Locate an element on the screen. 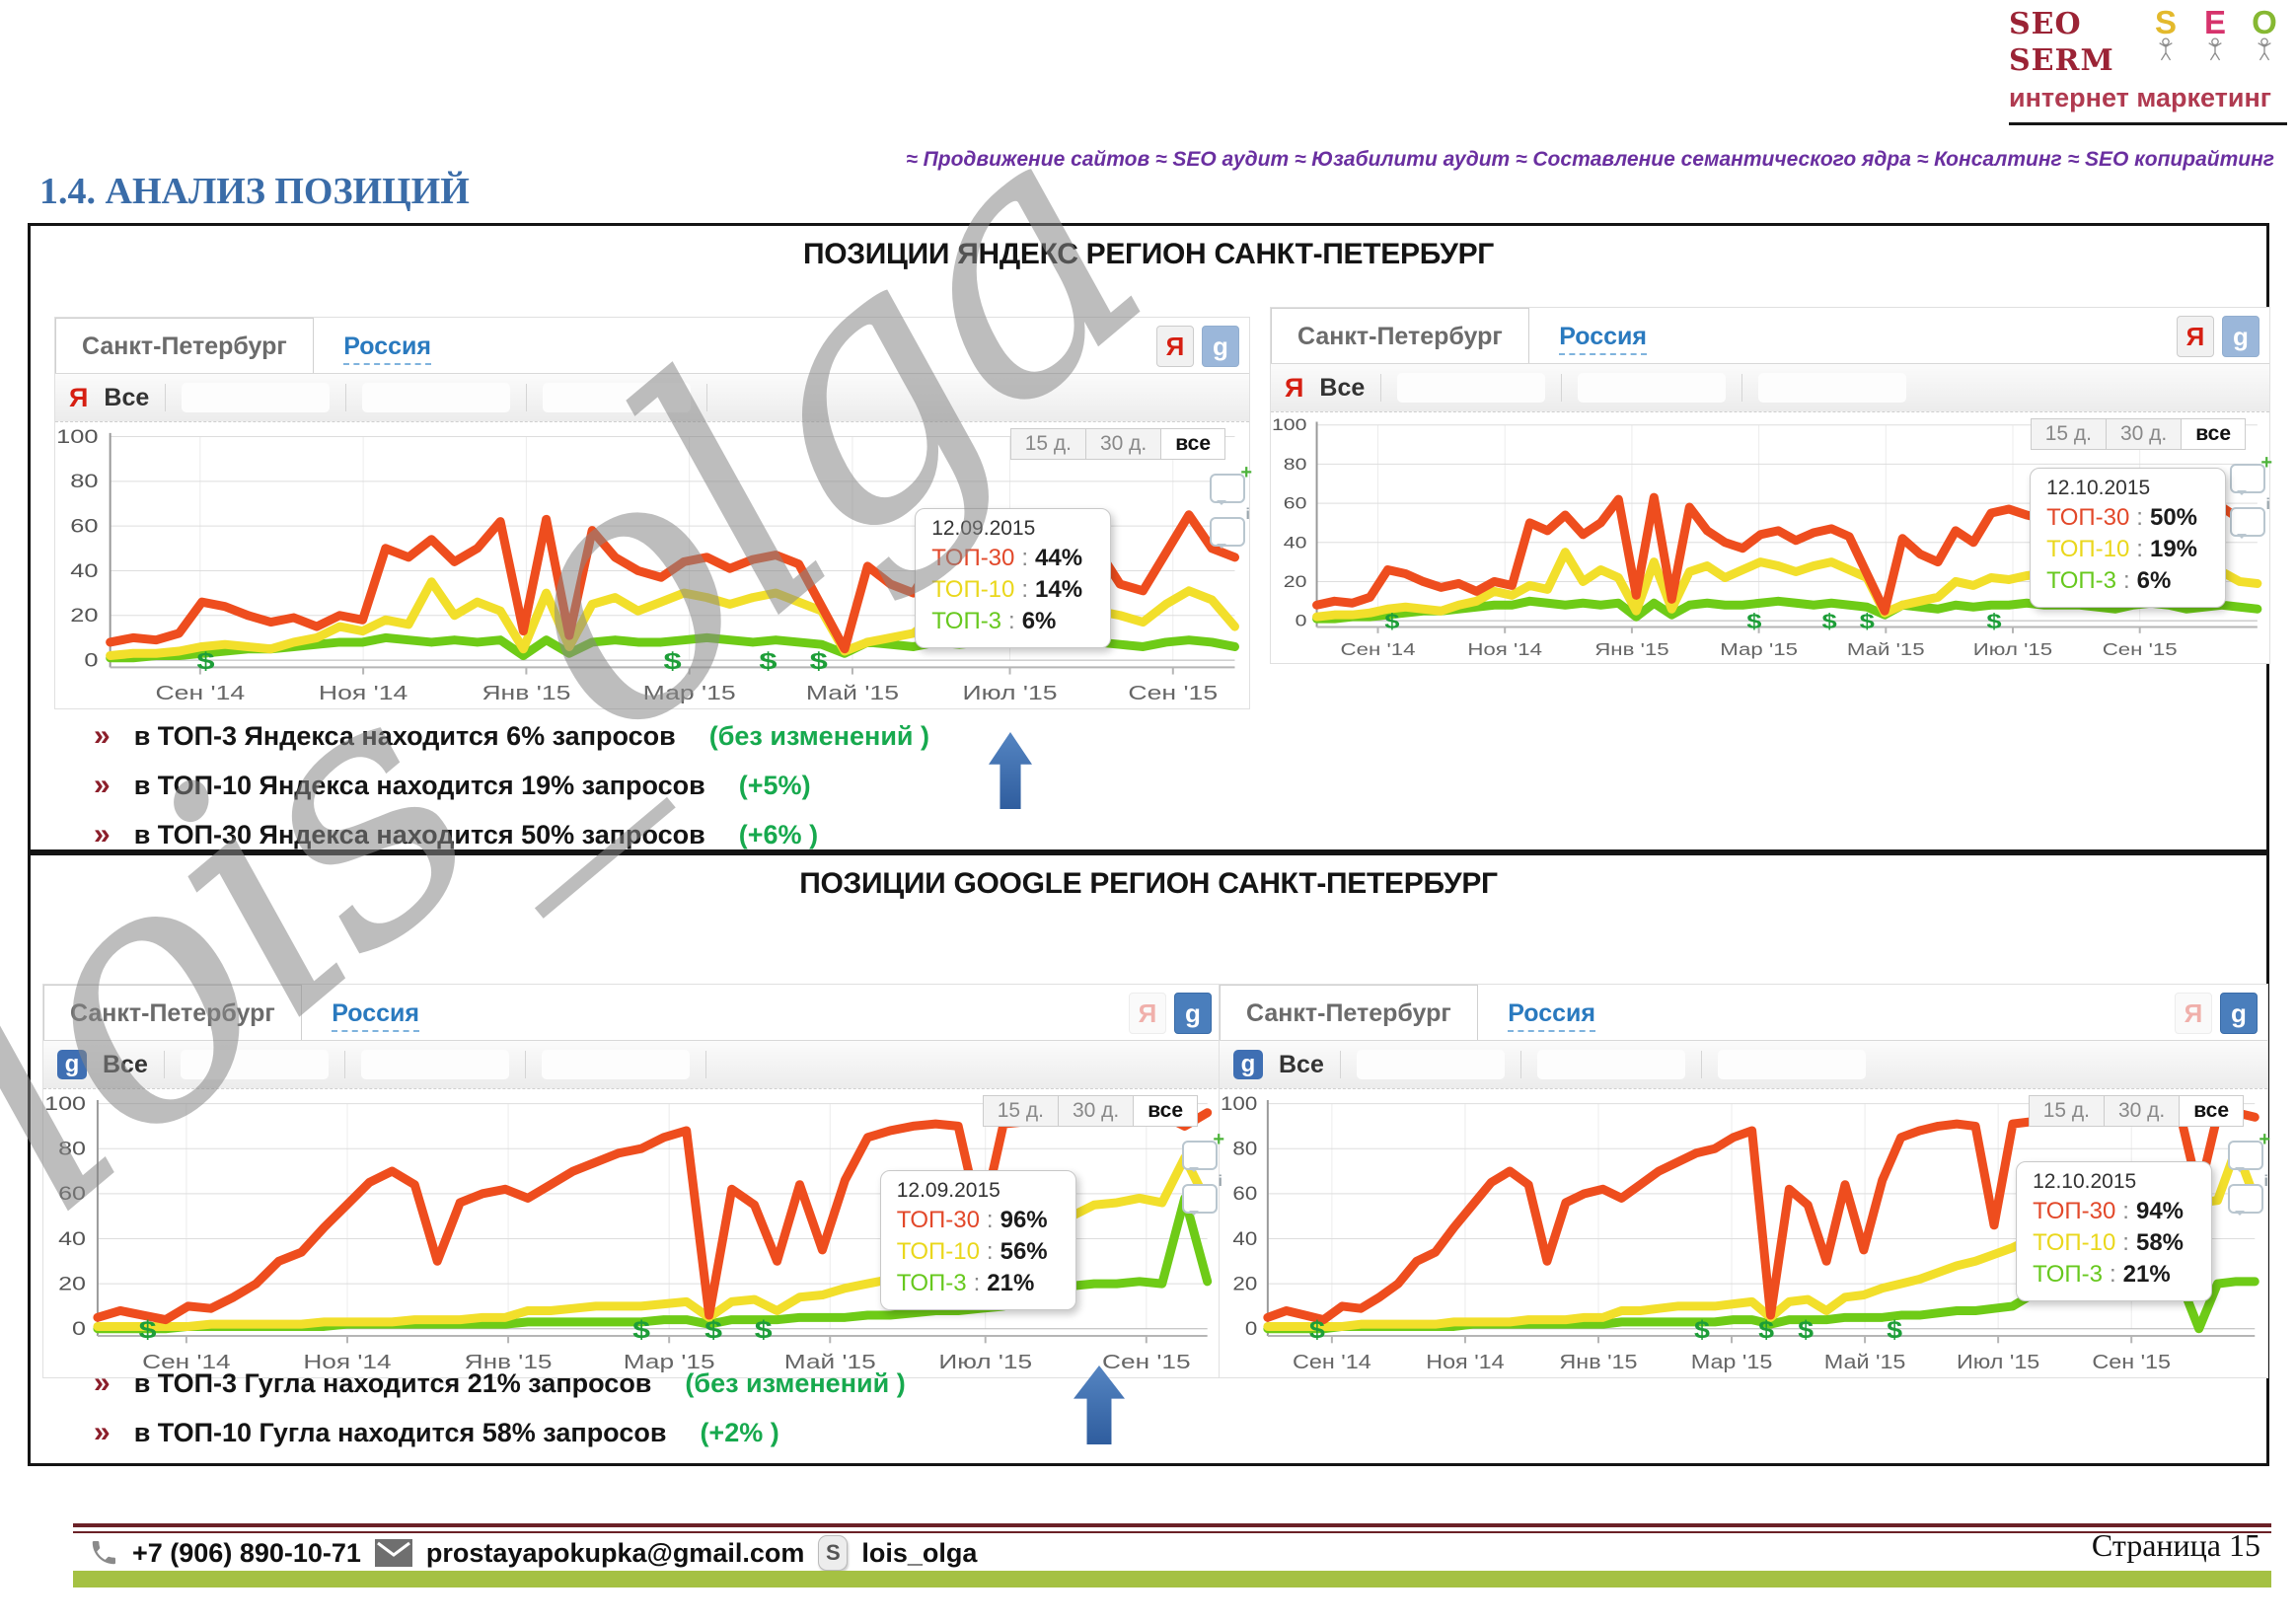 The height and width of the screenshot is (1624, 2296). top10-value: 14% is located at coordinates (1059, 589).